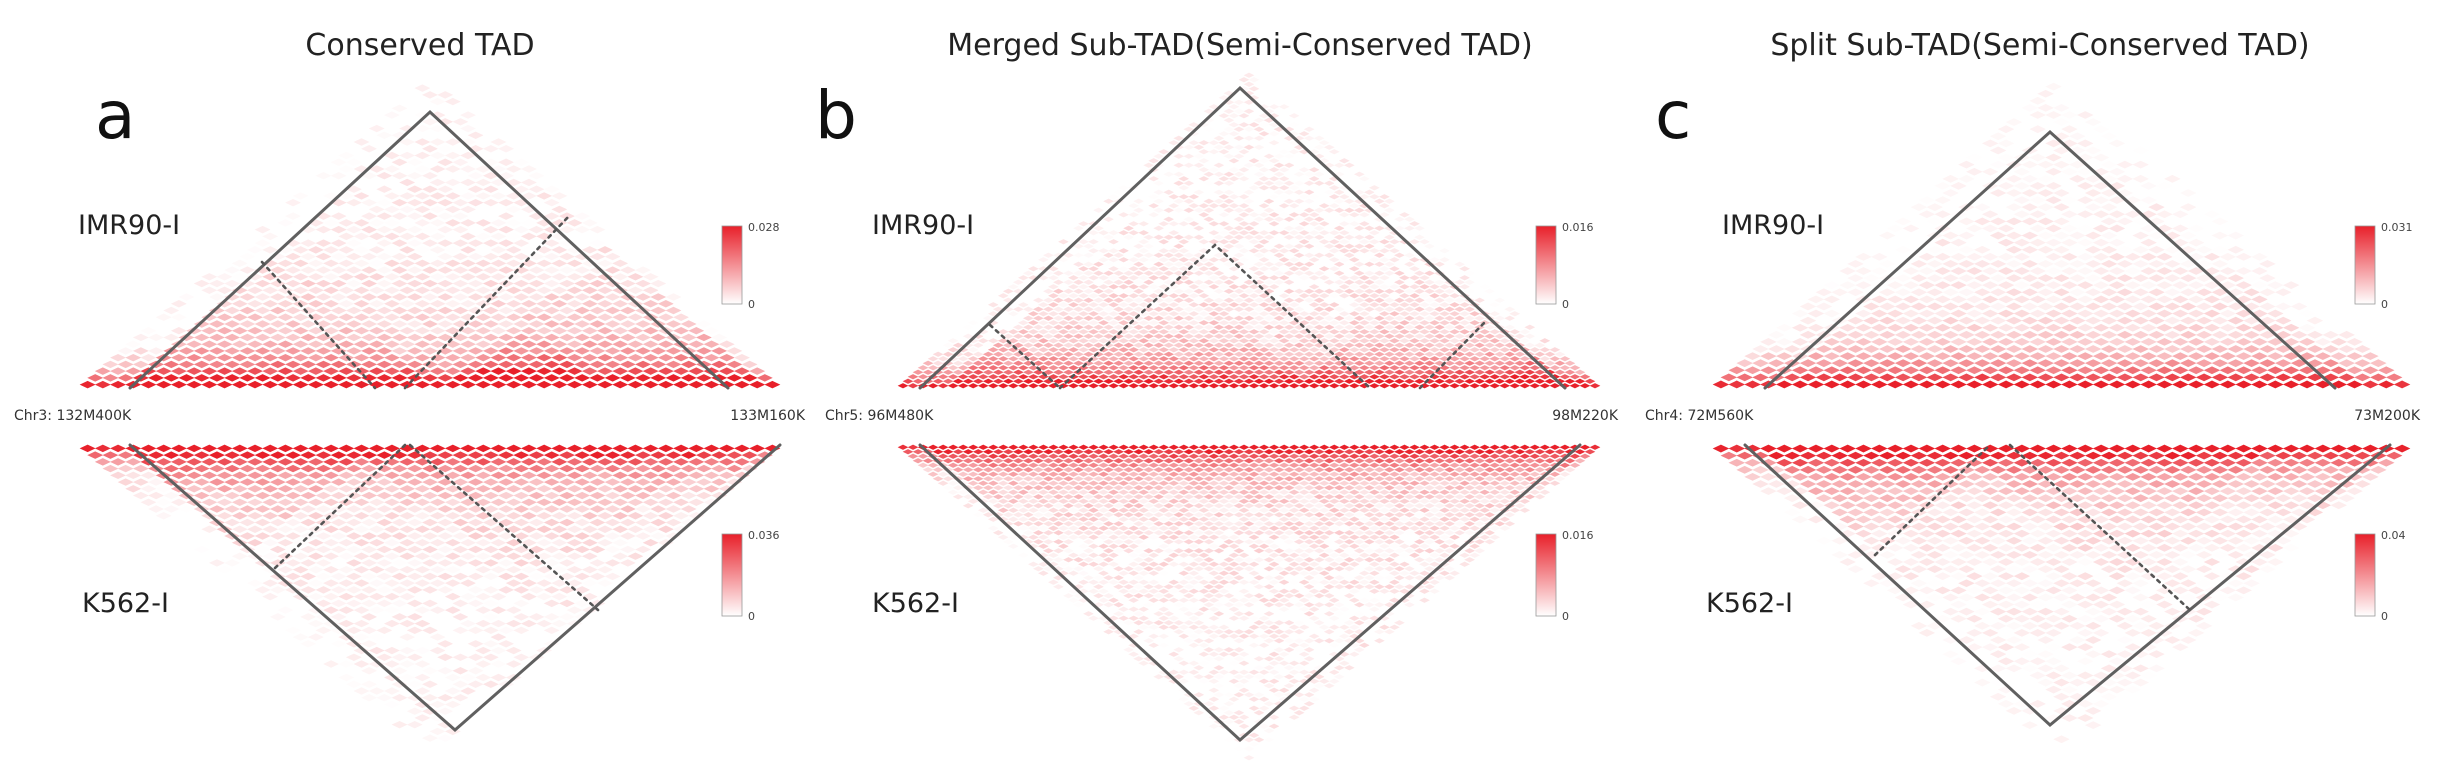 The image size is (2454, 784). Describe the element at coordinates (1673, 115) in the screenshot. I see `panel-letter: c` at that location.